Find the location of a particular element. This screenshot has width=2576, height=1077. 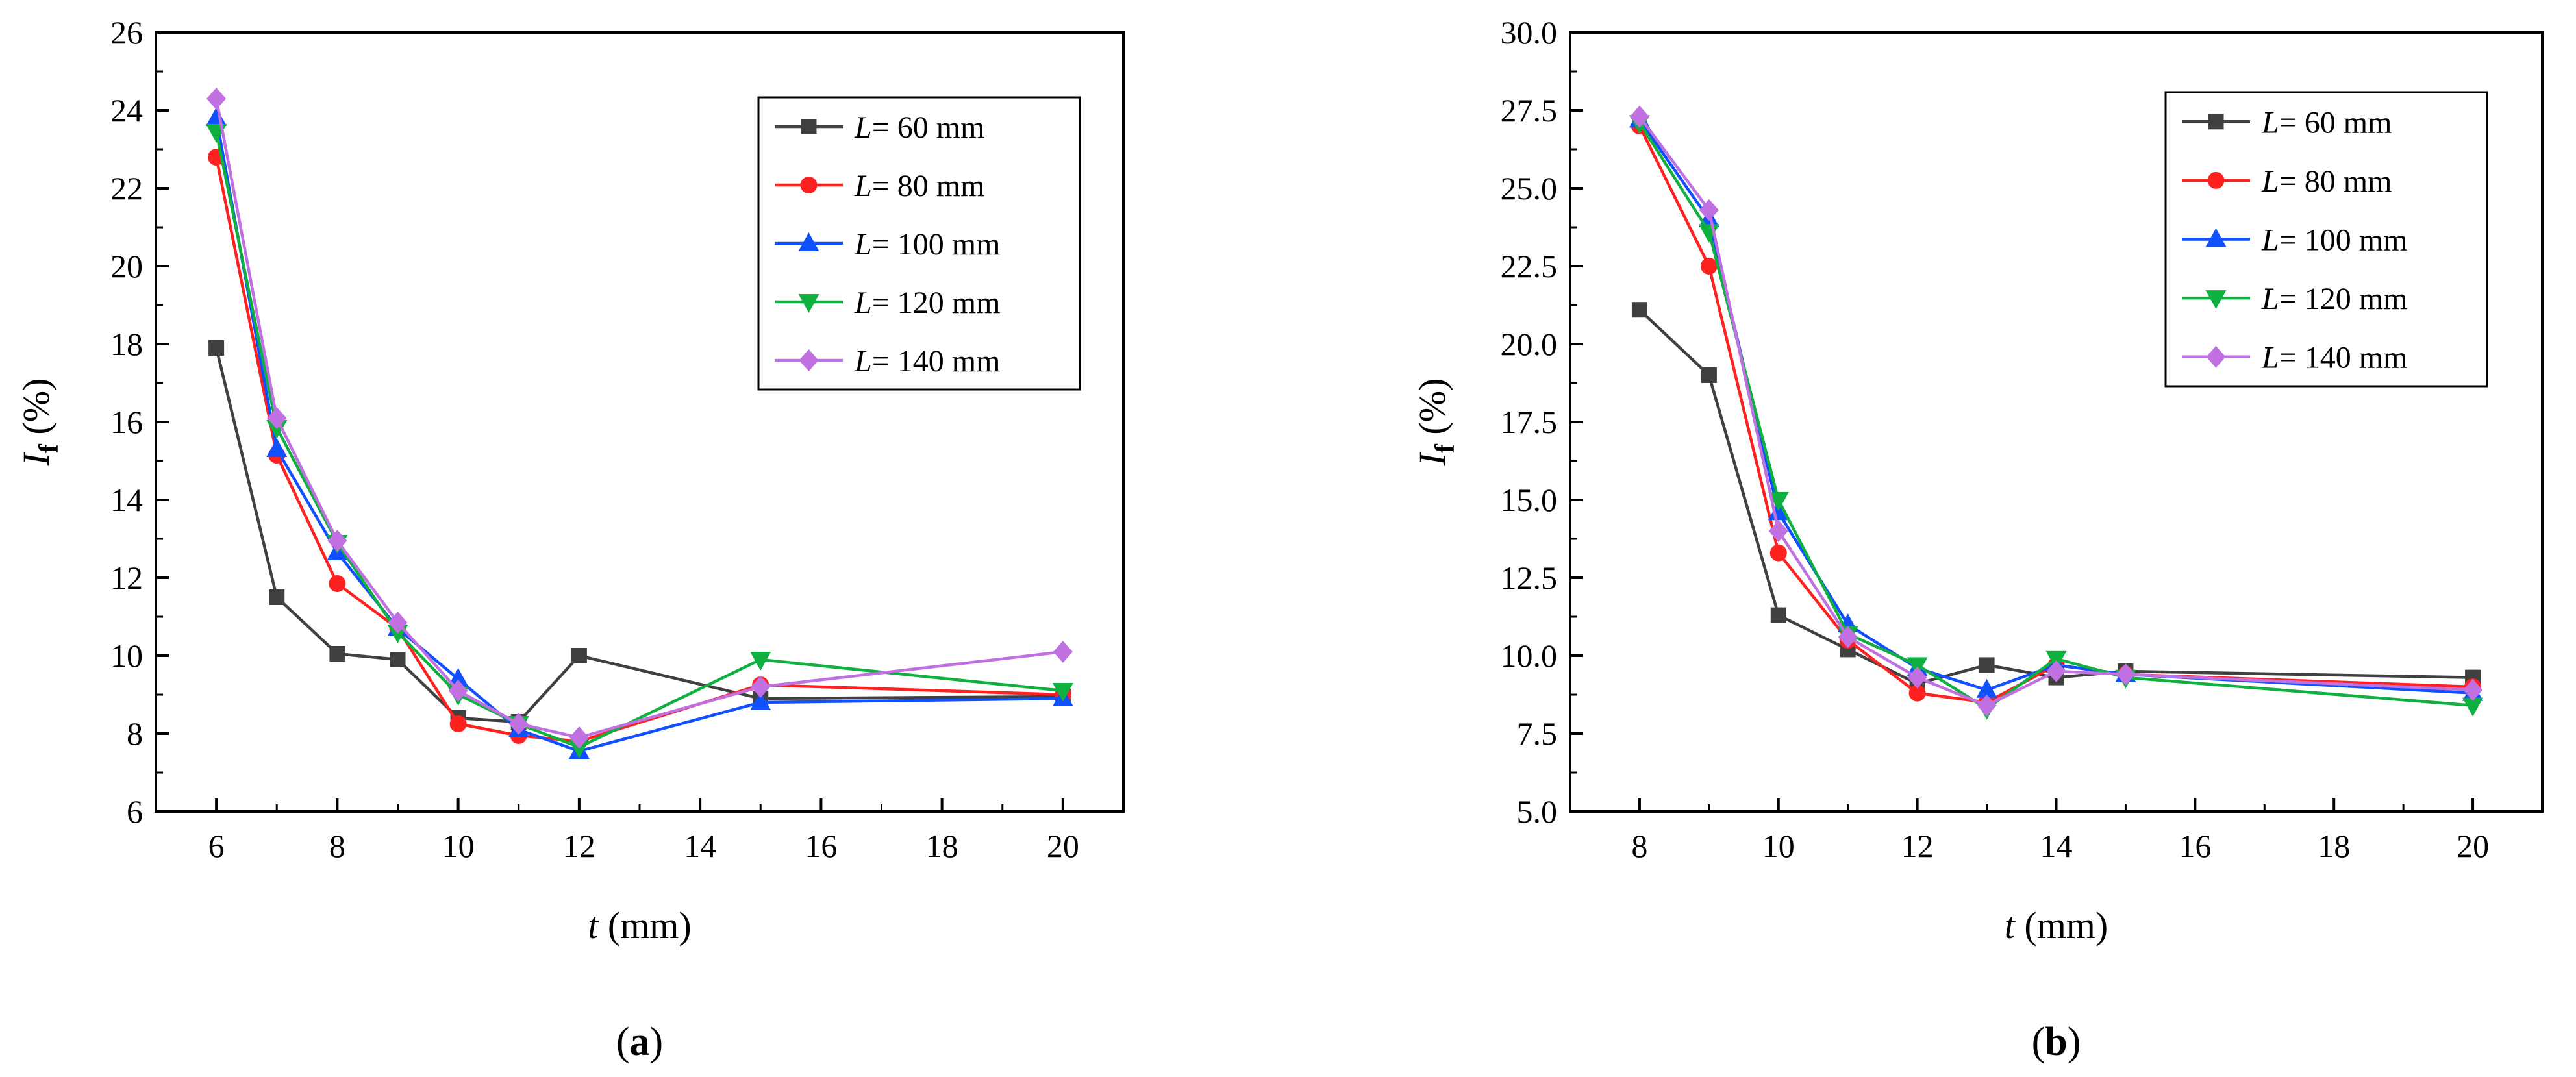

y-tick-label: 24 is located at coordinates (126, 110).